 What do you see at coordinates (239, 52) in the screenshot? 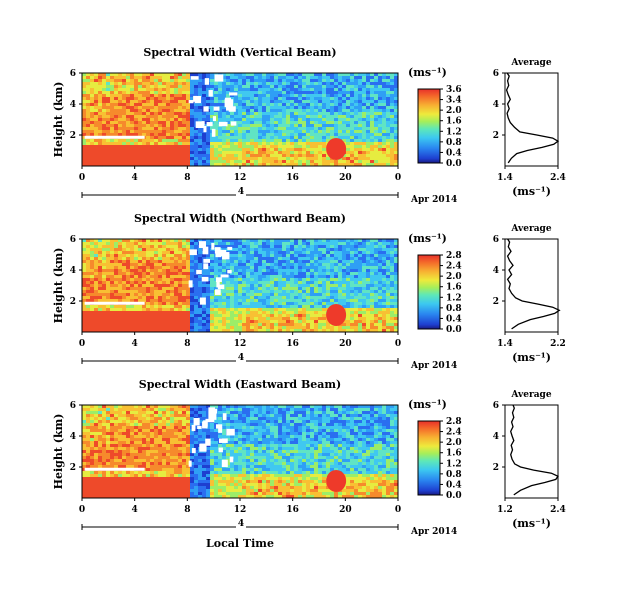
I see `panel-title: Spectral Width (Vertical Beam)` at bounding box center [239, 52].